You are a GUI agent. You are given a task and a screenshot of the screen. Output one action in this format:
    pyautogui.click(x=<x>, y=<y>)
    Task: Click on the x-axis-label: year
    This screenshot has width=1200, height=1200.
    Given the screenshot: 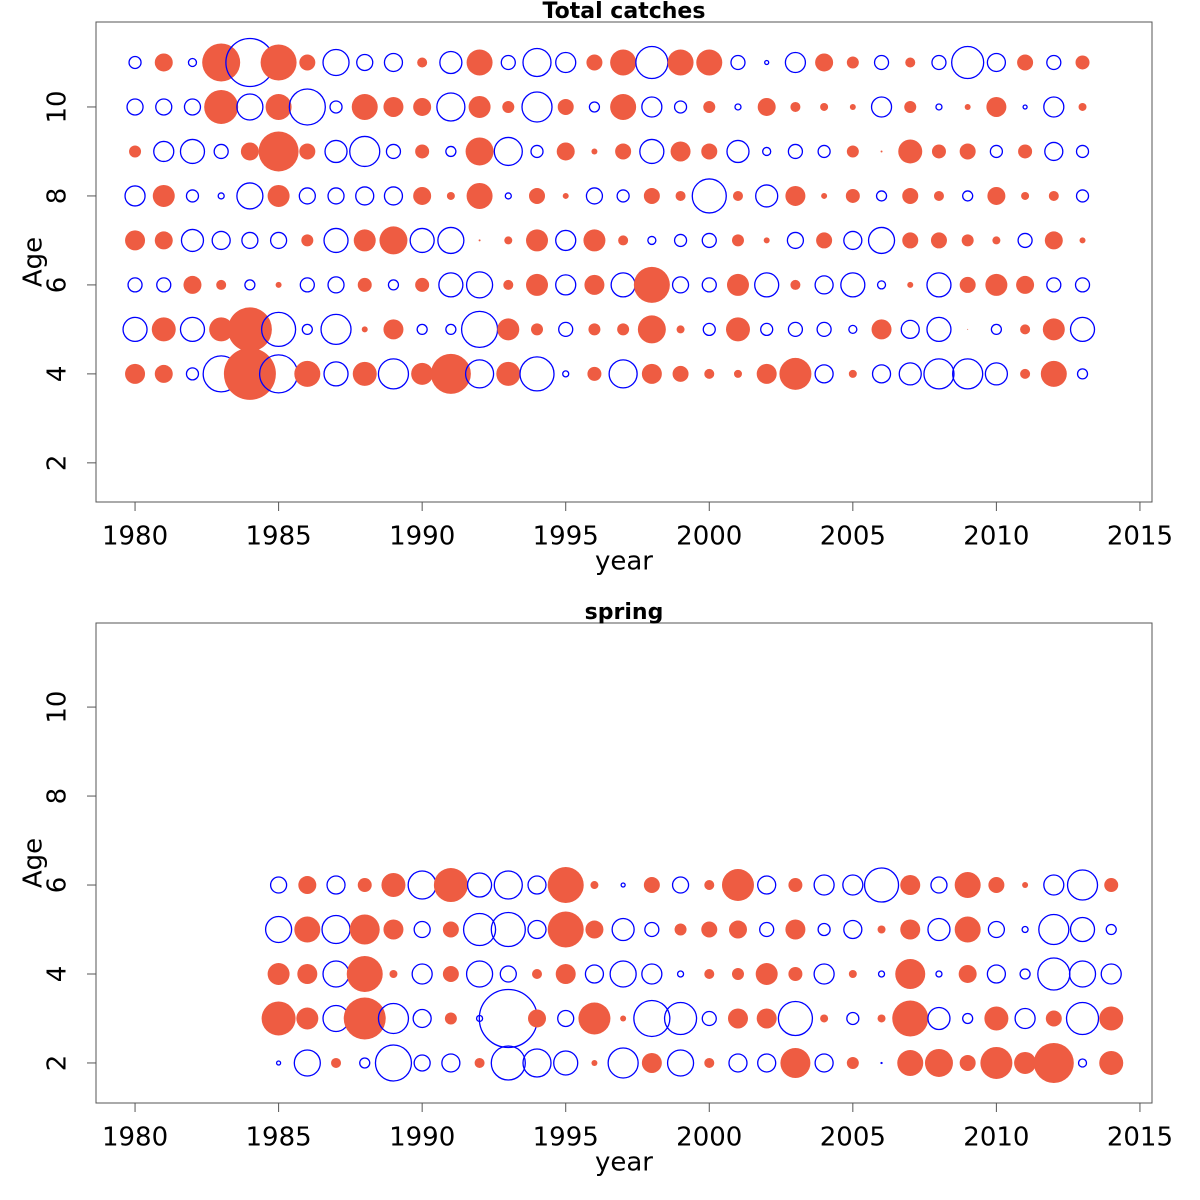 What is the action you would take?
    pyautogui.click(x=624, y=562)
    